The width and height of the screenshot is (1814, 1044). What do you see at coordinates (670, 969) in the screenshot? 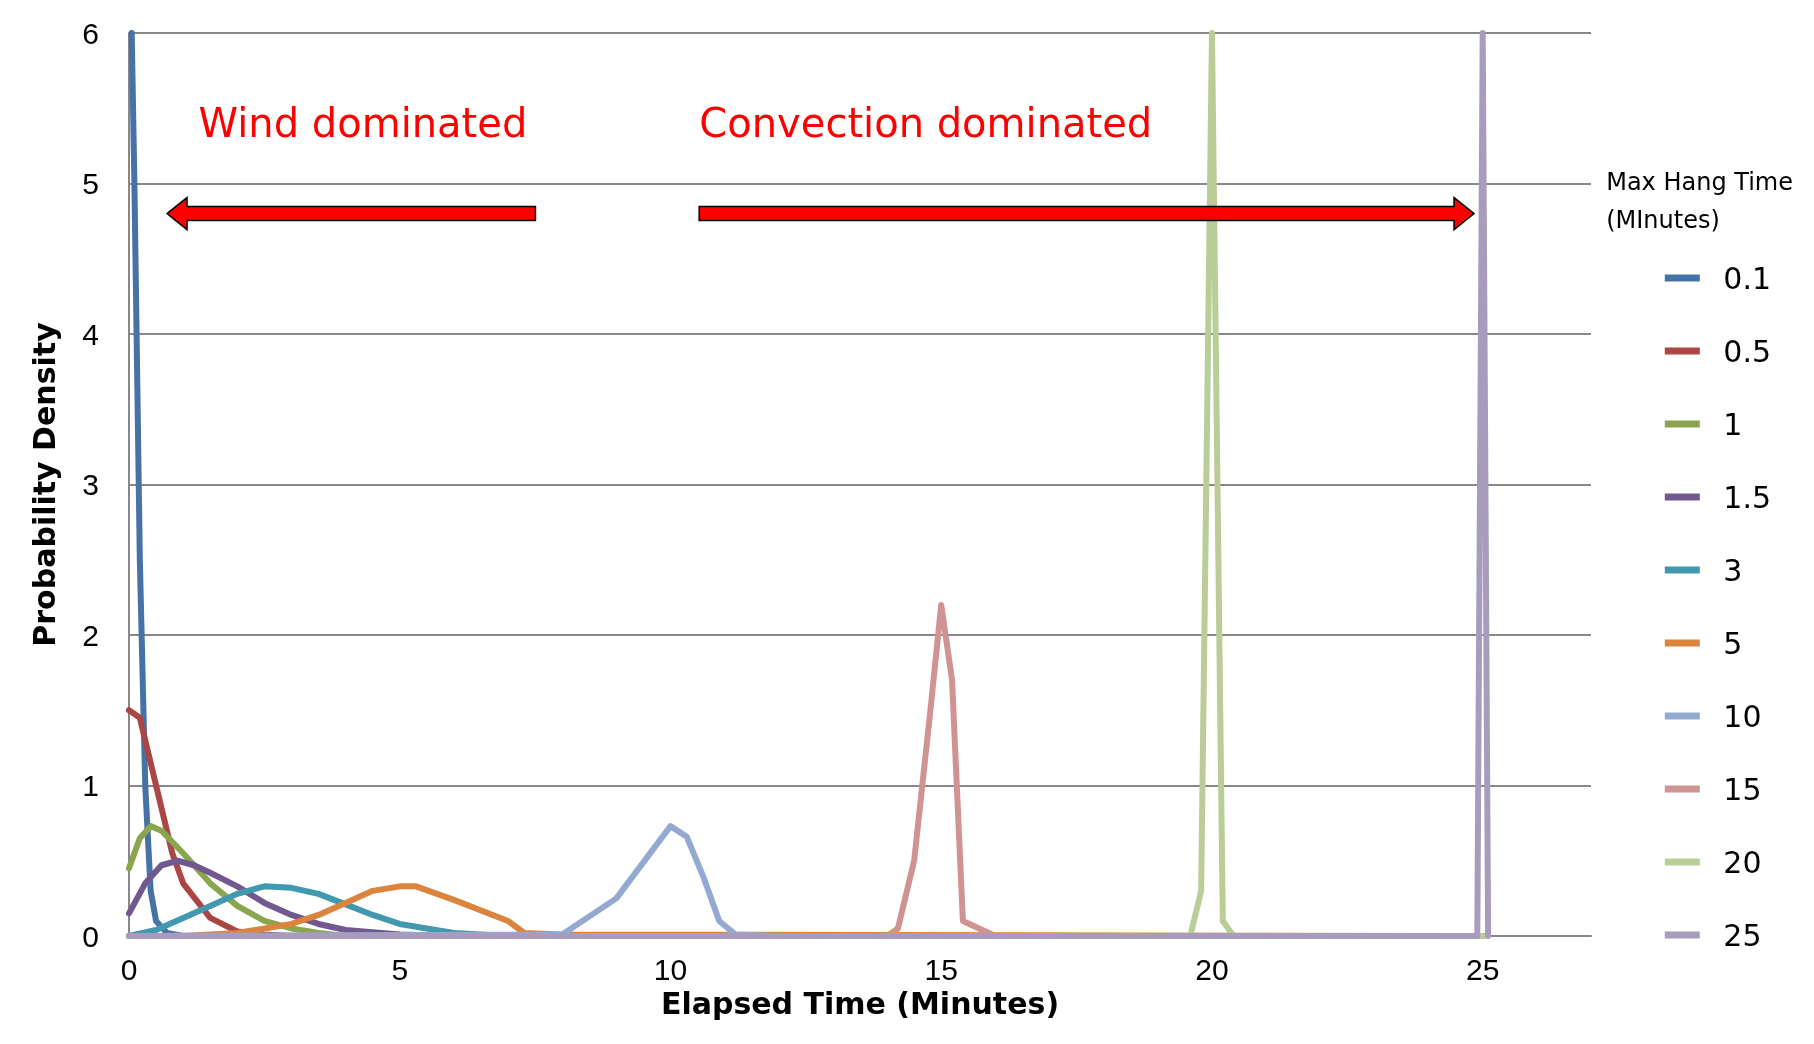
I see `x-tick-label: 10` at bounding box center [670, 969].